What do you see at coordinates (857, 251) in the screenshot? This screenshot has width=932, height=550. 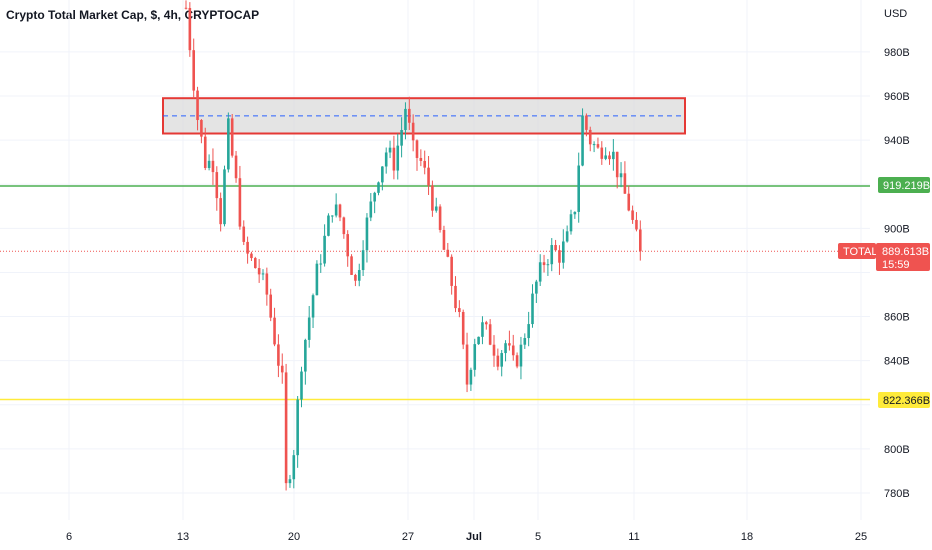 I see `symbol-tag: TOTAL` at bounding box center [857, 251].